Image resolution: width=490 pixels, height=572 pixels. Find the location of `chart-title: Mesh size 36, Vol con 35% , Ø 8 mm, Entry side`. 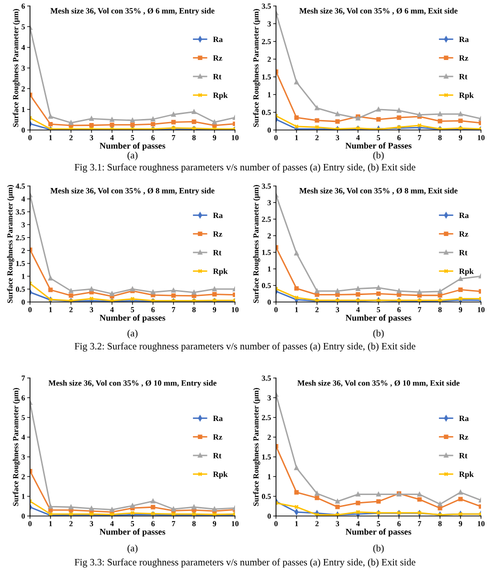

chart-title: Mesh size 36, Vol con 35% , Ø 8 mm, Entry side is located at coordinates (132, 192).